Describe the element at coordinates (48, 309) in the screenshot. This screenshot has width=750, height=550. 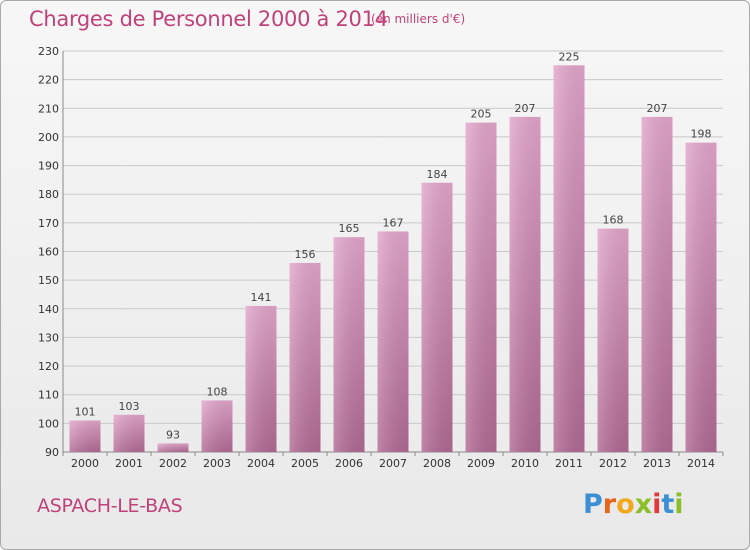
I see `y-tick-label: 140` at that location.